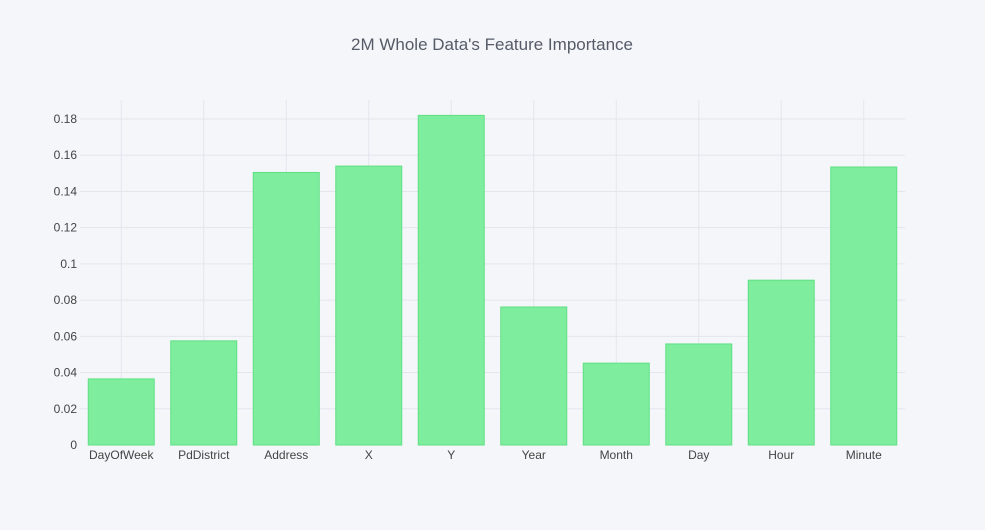 The image size is (985, 530). Describe the element at coordinates (66, 155) in the screenshot. I see `y-tick-label: 0.16` at that location.